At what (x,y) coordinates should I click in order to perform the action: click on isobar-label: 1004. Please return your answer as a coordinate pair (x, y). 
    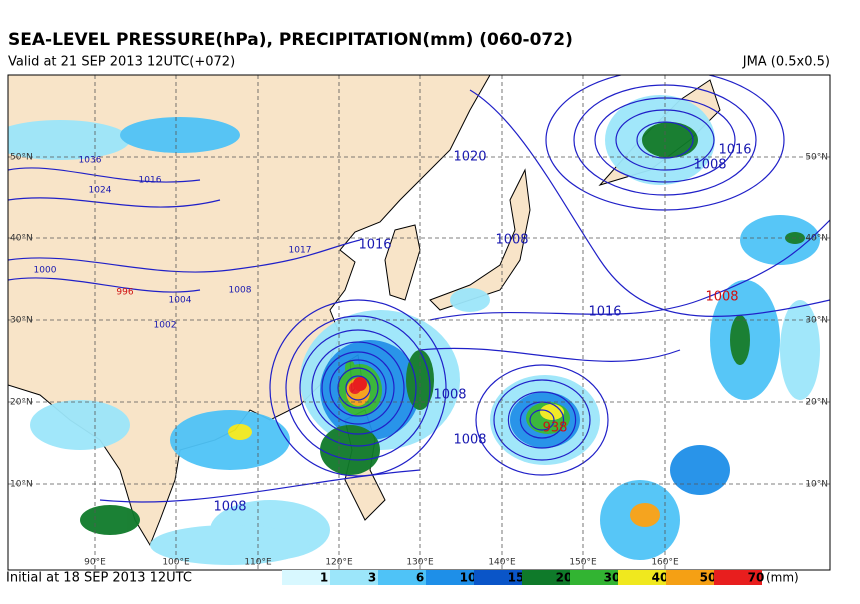
    Looking at the image, I should click on (180, 301).